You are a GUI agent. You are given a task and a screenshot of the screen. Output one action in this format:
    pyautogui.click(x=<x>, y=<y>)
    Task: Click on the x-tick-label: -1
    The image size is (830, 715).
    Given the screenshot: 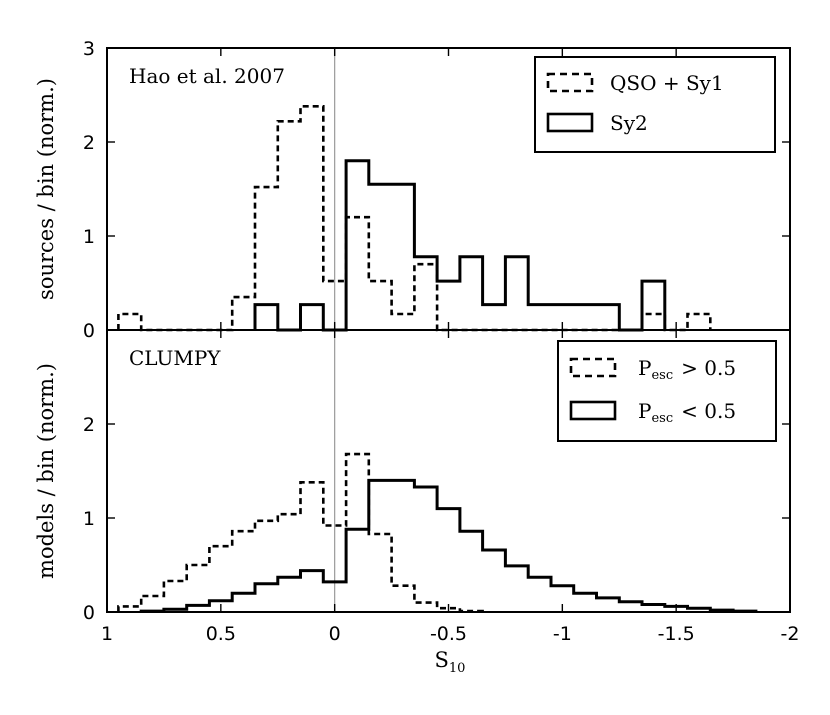 What is the action you would take?
    pyautogui.click(x=562, y=634)
    